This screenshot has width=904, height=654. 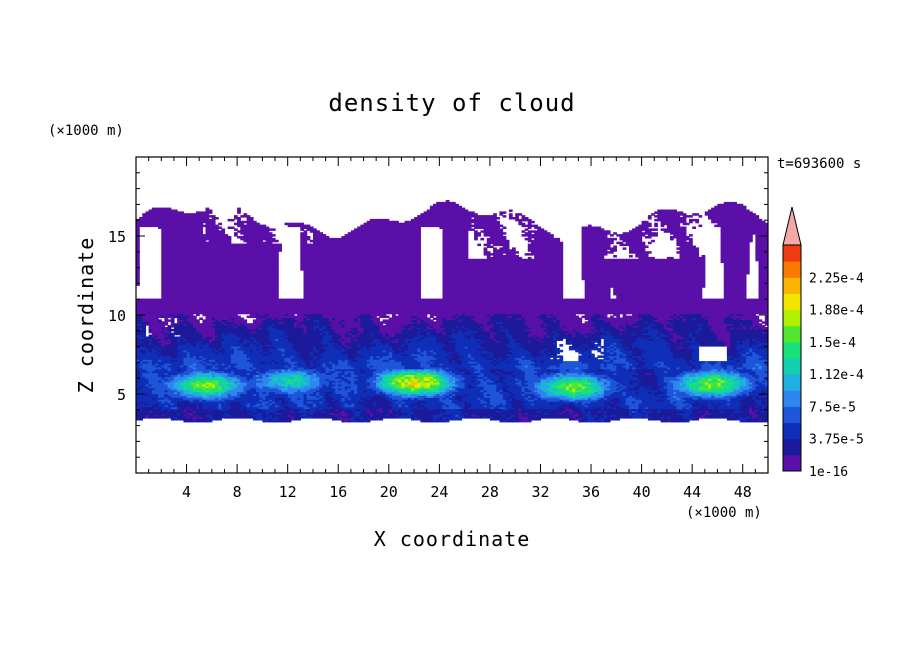 What do you see at coordinates (451, 103) in the screenshot?
I see `chart-title: density of cloud` at bounding box center [451, 103].